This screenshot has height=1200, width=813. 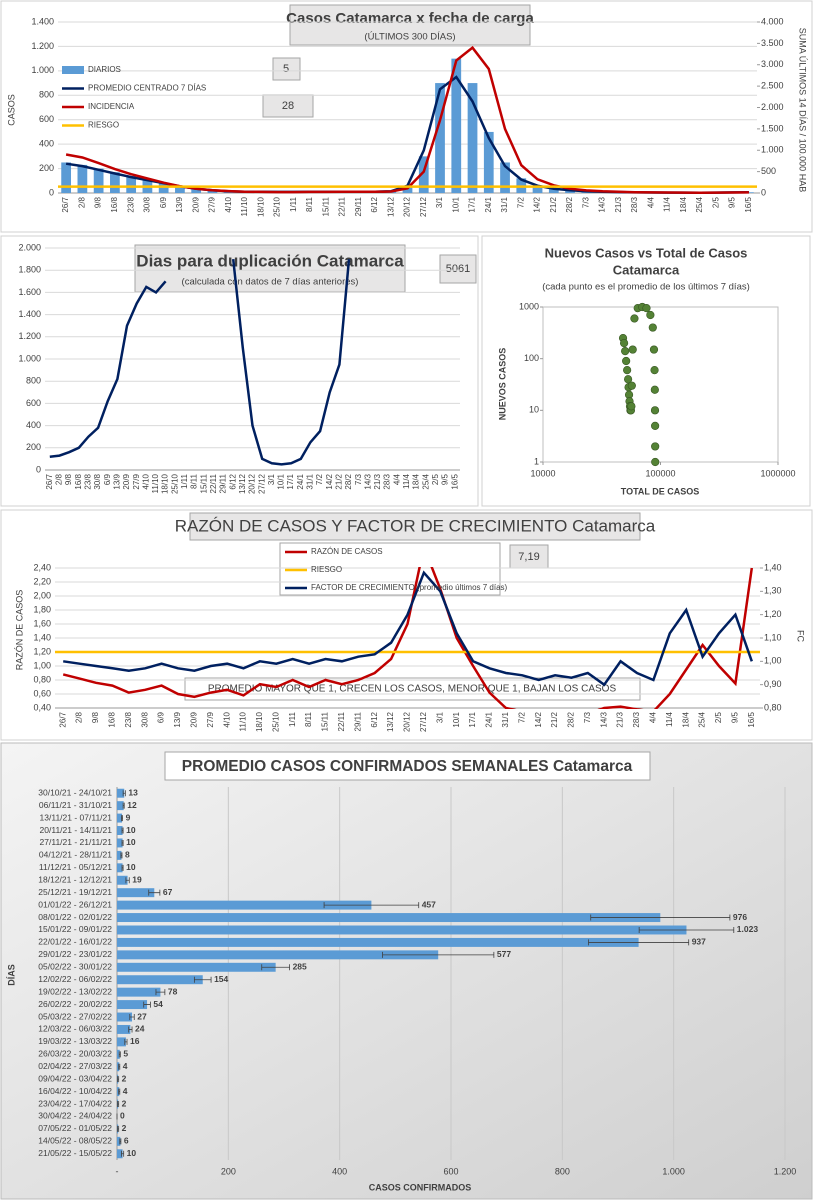 What do you see at coordinates (158, 1004) in the screenshot?
I see `data-label: 54` at bounding box center [158, 1004].